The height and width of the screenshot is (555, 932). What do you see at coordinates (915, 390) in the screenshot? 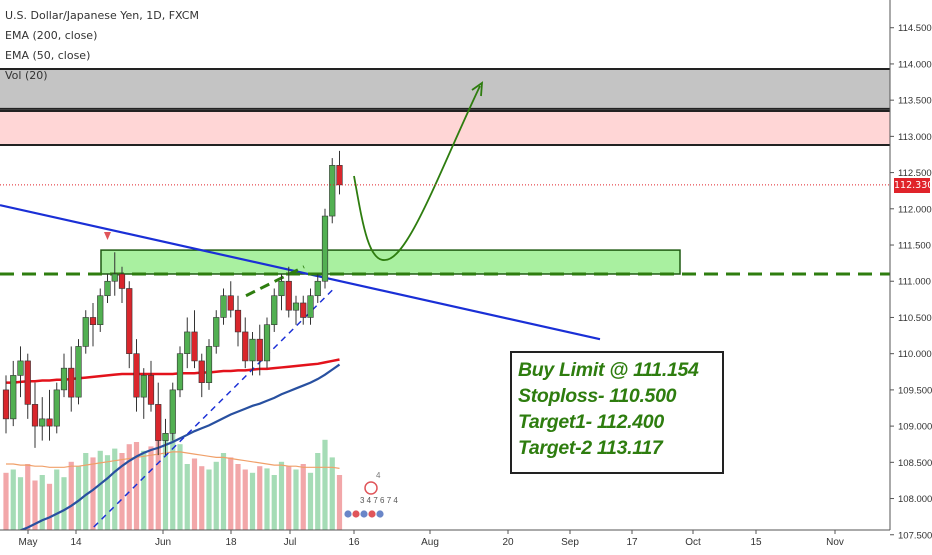
I see `y-tick-label: 109.500` at bounding box center [915, 390].